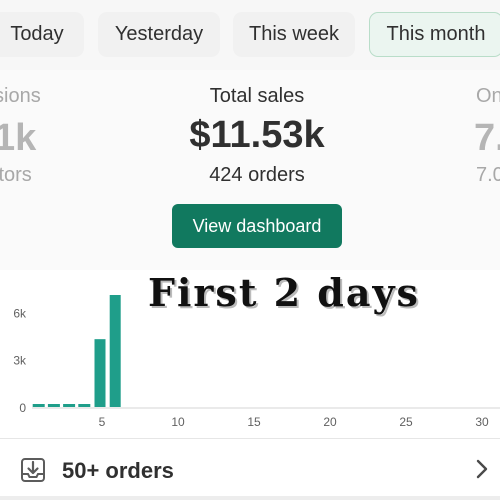  What do you see at coordinates (118, 470) in the screenshot?
I see `orders-count-label: 50+ orders` at bounding box center [118, 470].